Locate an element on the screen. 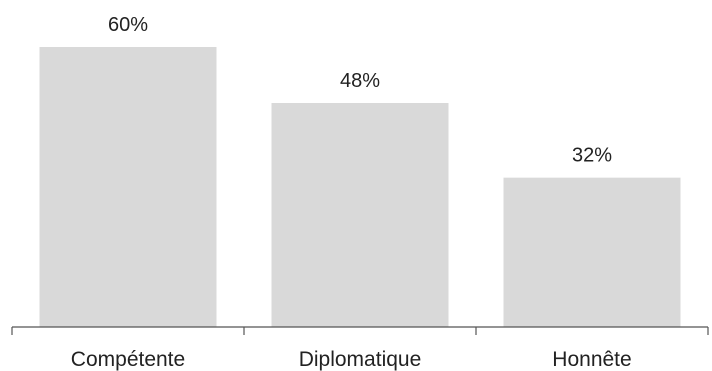 The height and width of the screenshot is (371, 712). x-axis: Compétente Diplomatique Honnête is located at coordinates (360, 348).